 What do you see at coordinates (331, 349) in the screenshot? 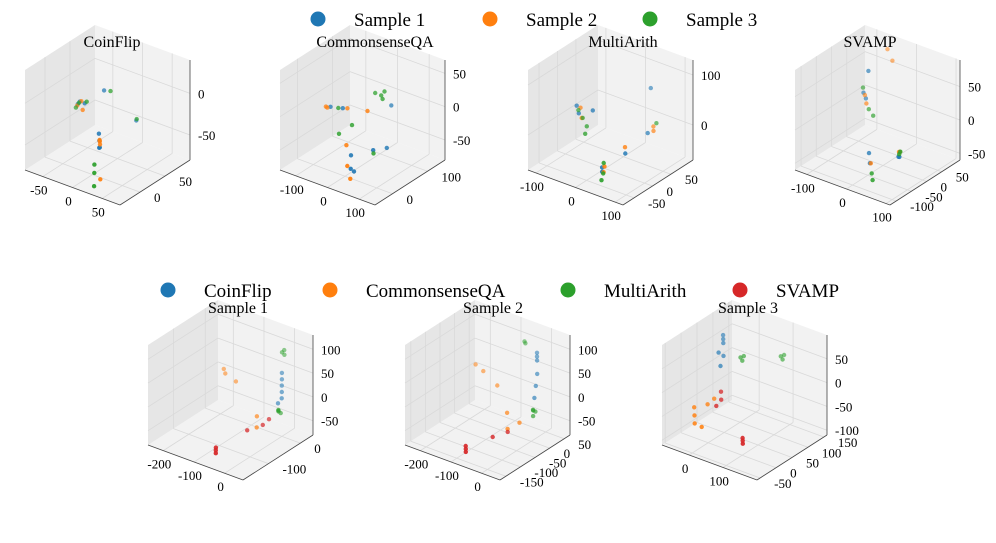
I see `z-tick-label: 100` at bounding box center [331, 349].